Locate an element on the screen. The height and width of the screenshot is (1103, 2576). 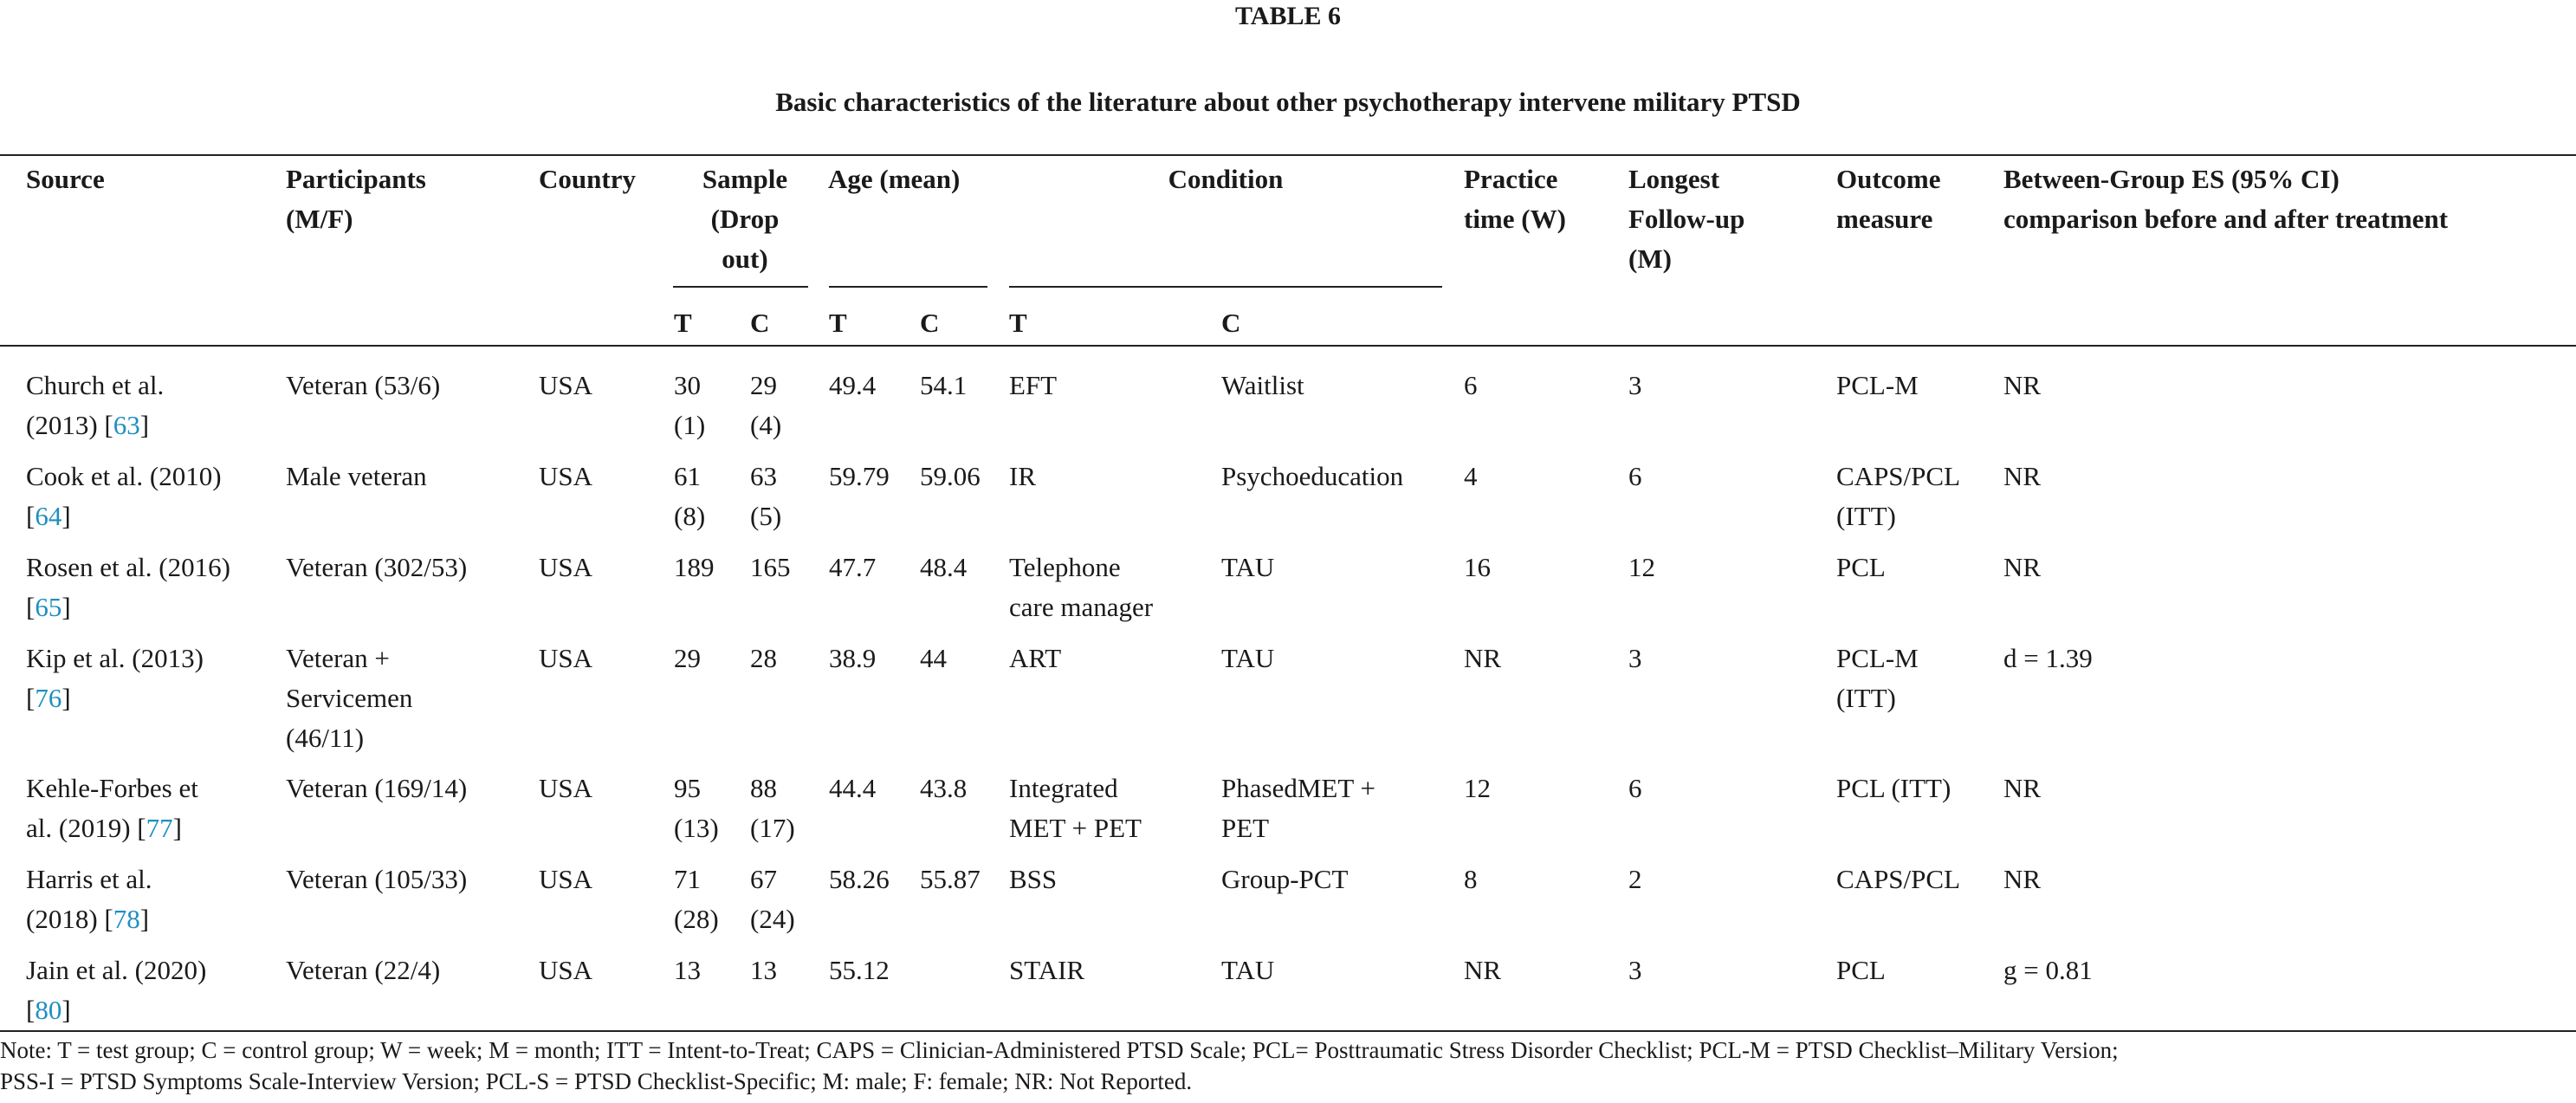
reference-link: 64 is located at coordinates (48, 516).